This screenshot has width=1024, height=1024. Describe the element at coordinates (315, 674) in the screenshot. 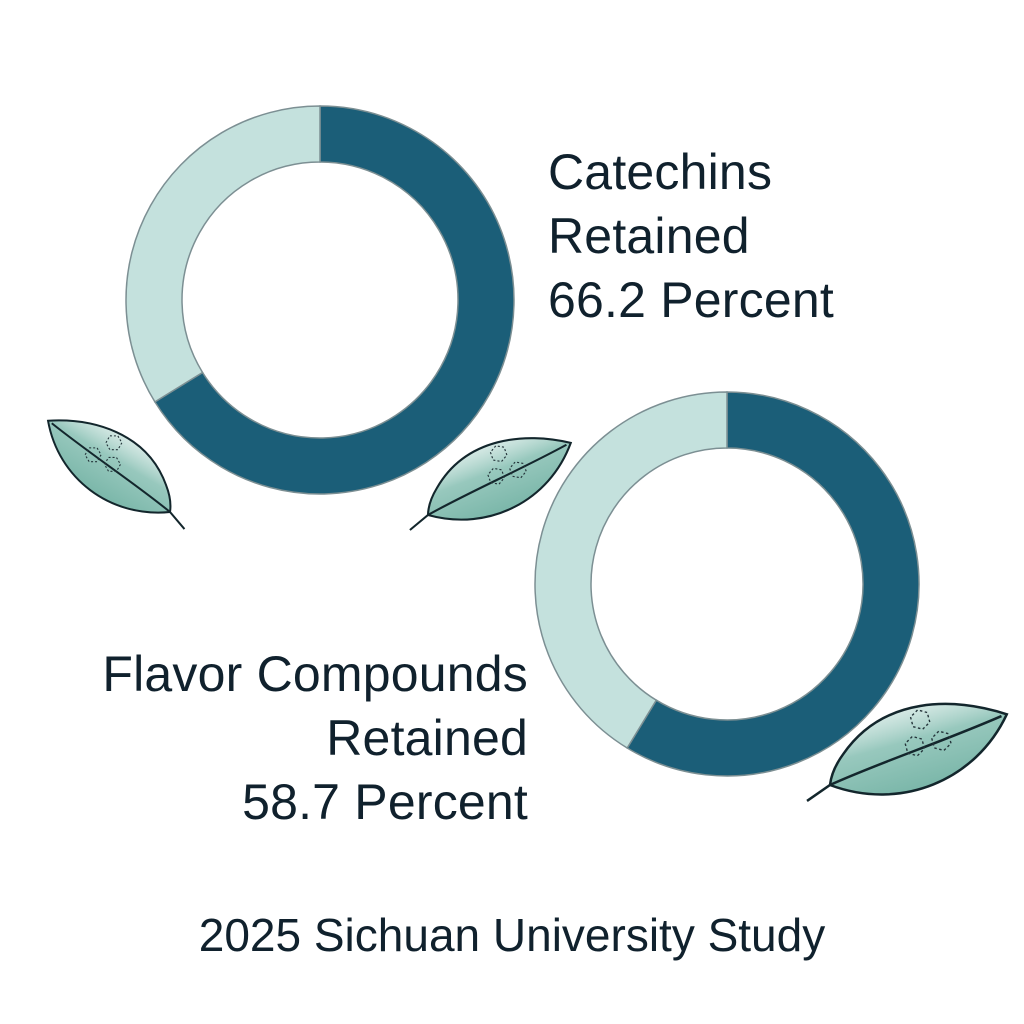

I see `flavor-label-line-1: Flavor Compounds` at that location.